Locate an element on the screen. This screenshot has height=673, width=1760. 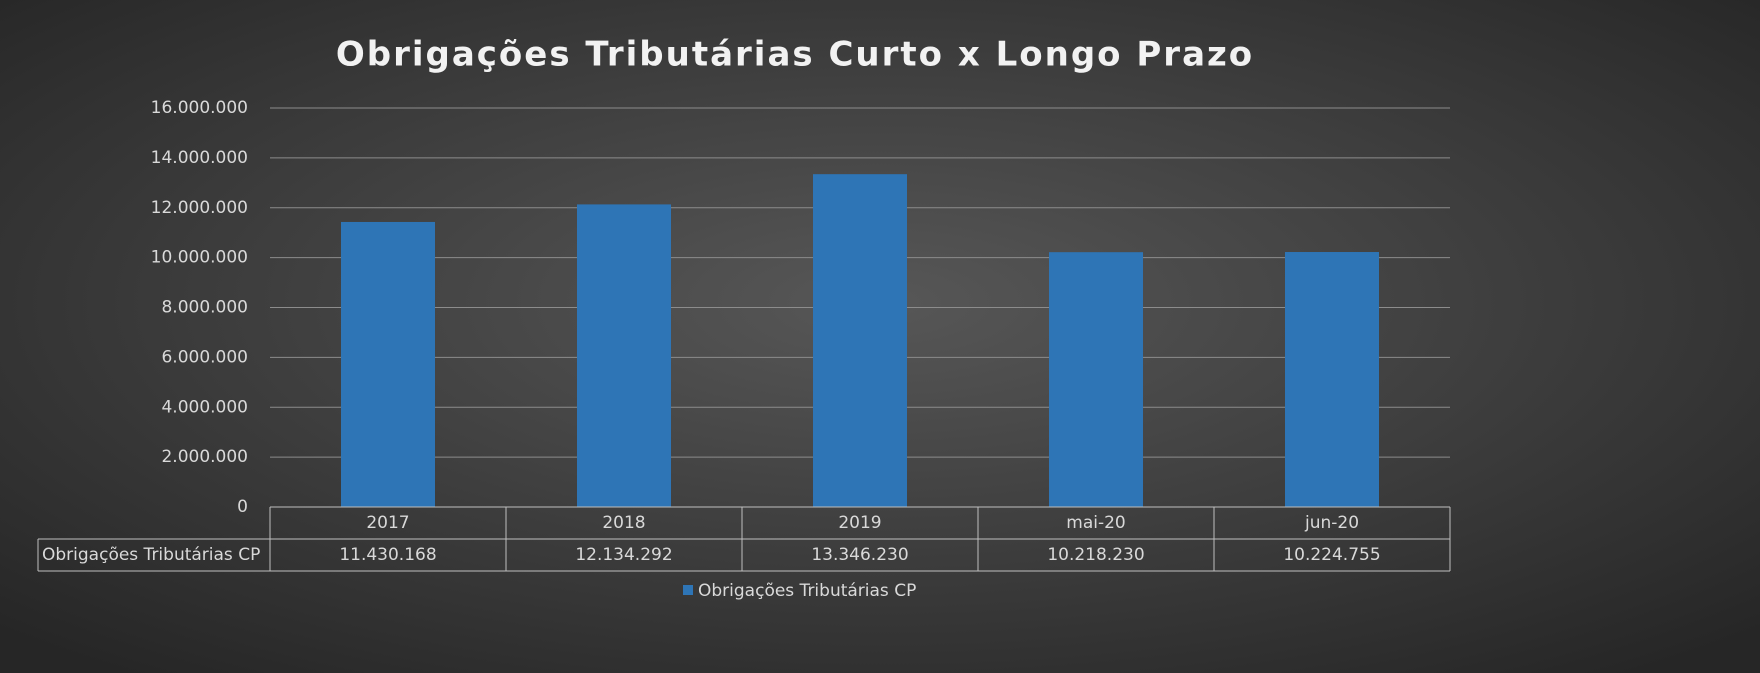
y-tick-label: 8.000.000 is located at coordinates (204, 308).